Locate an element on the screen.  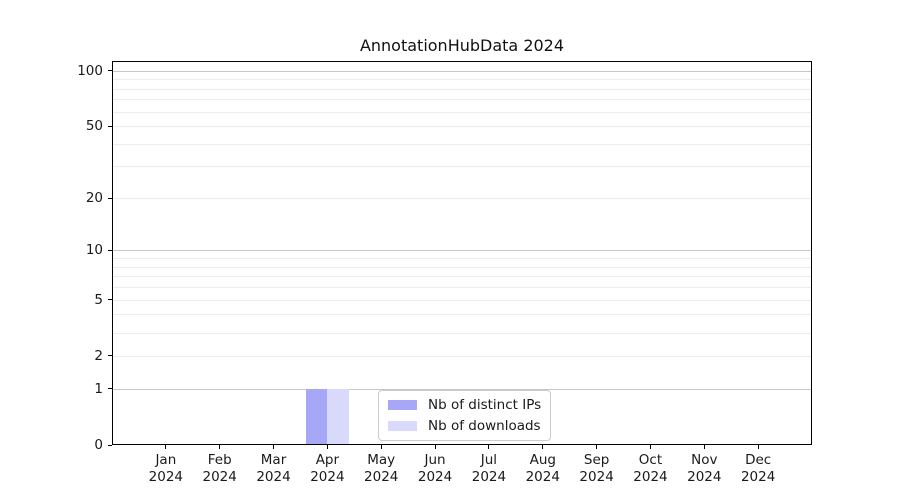
x-tick-label-may: May 2024 is located at coordinates (381, 468).